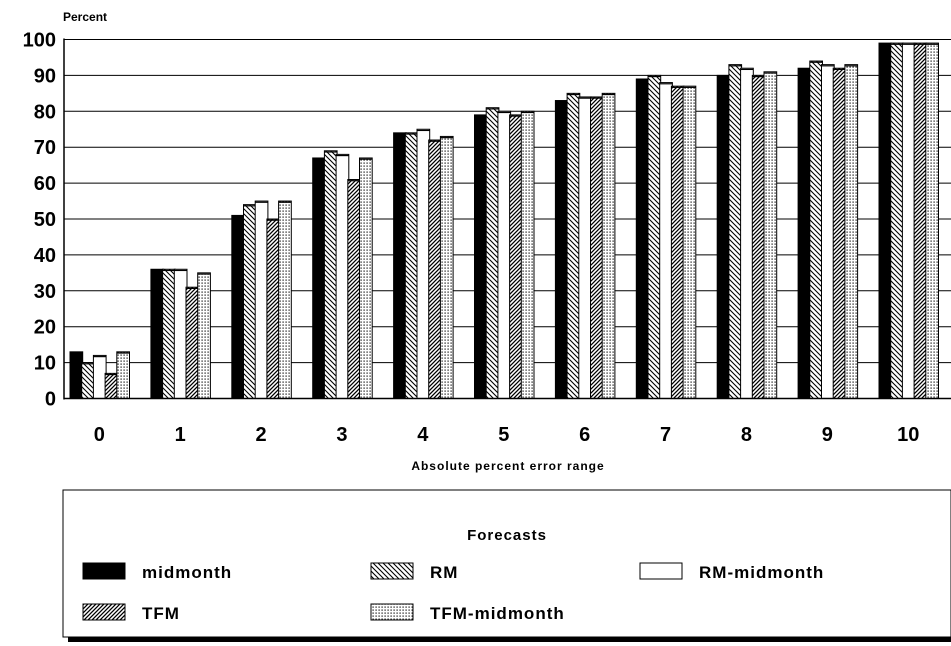  Describe the element at coordinates (85, 17) in the screenshot. I see `y-axis-label: Percent` at that location.